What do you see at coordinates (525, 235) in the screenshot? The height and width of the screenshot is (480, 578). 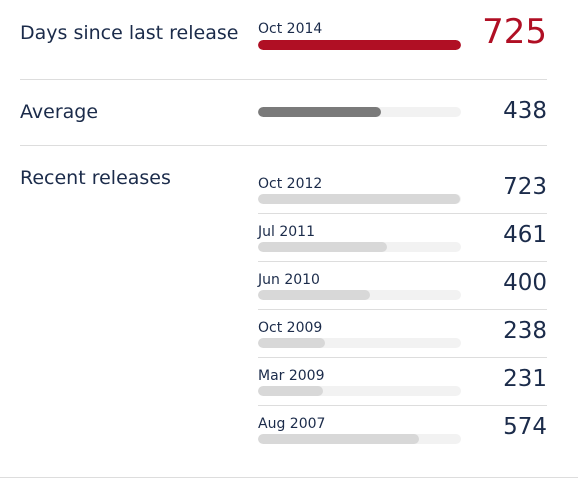 I see `release-days-value: 461` at bounding box center [525, 235].